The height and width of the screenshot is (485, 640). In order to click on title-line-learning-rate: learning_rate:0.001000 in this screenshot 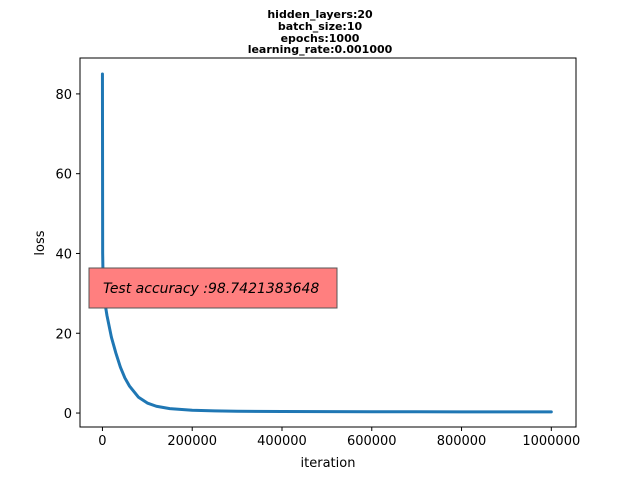, I will do `click(320, 49)`.